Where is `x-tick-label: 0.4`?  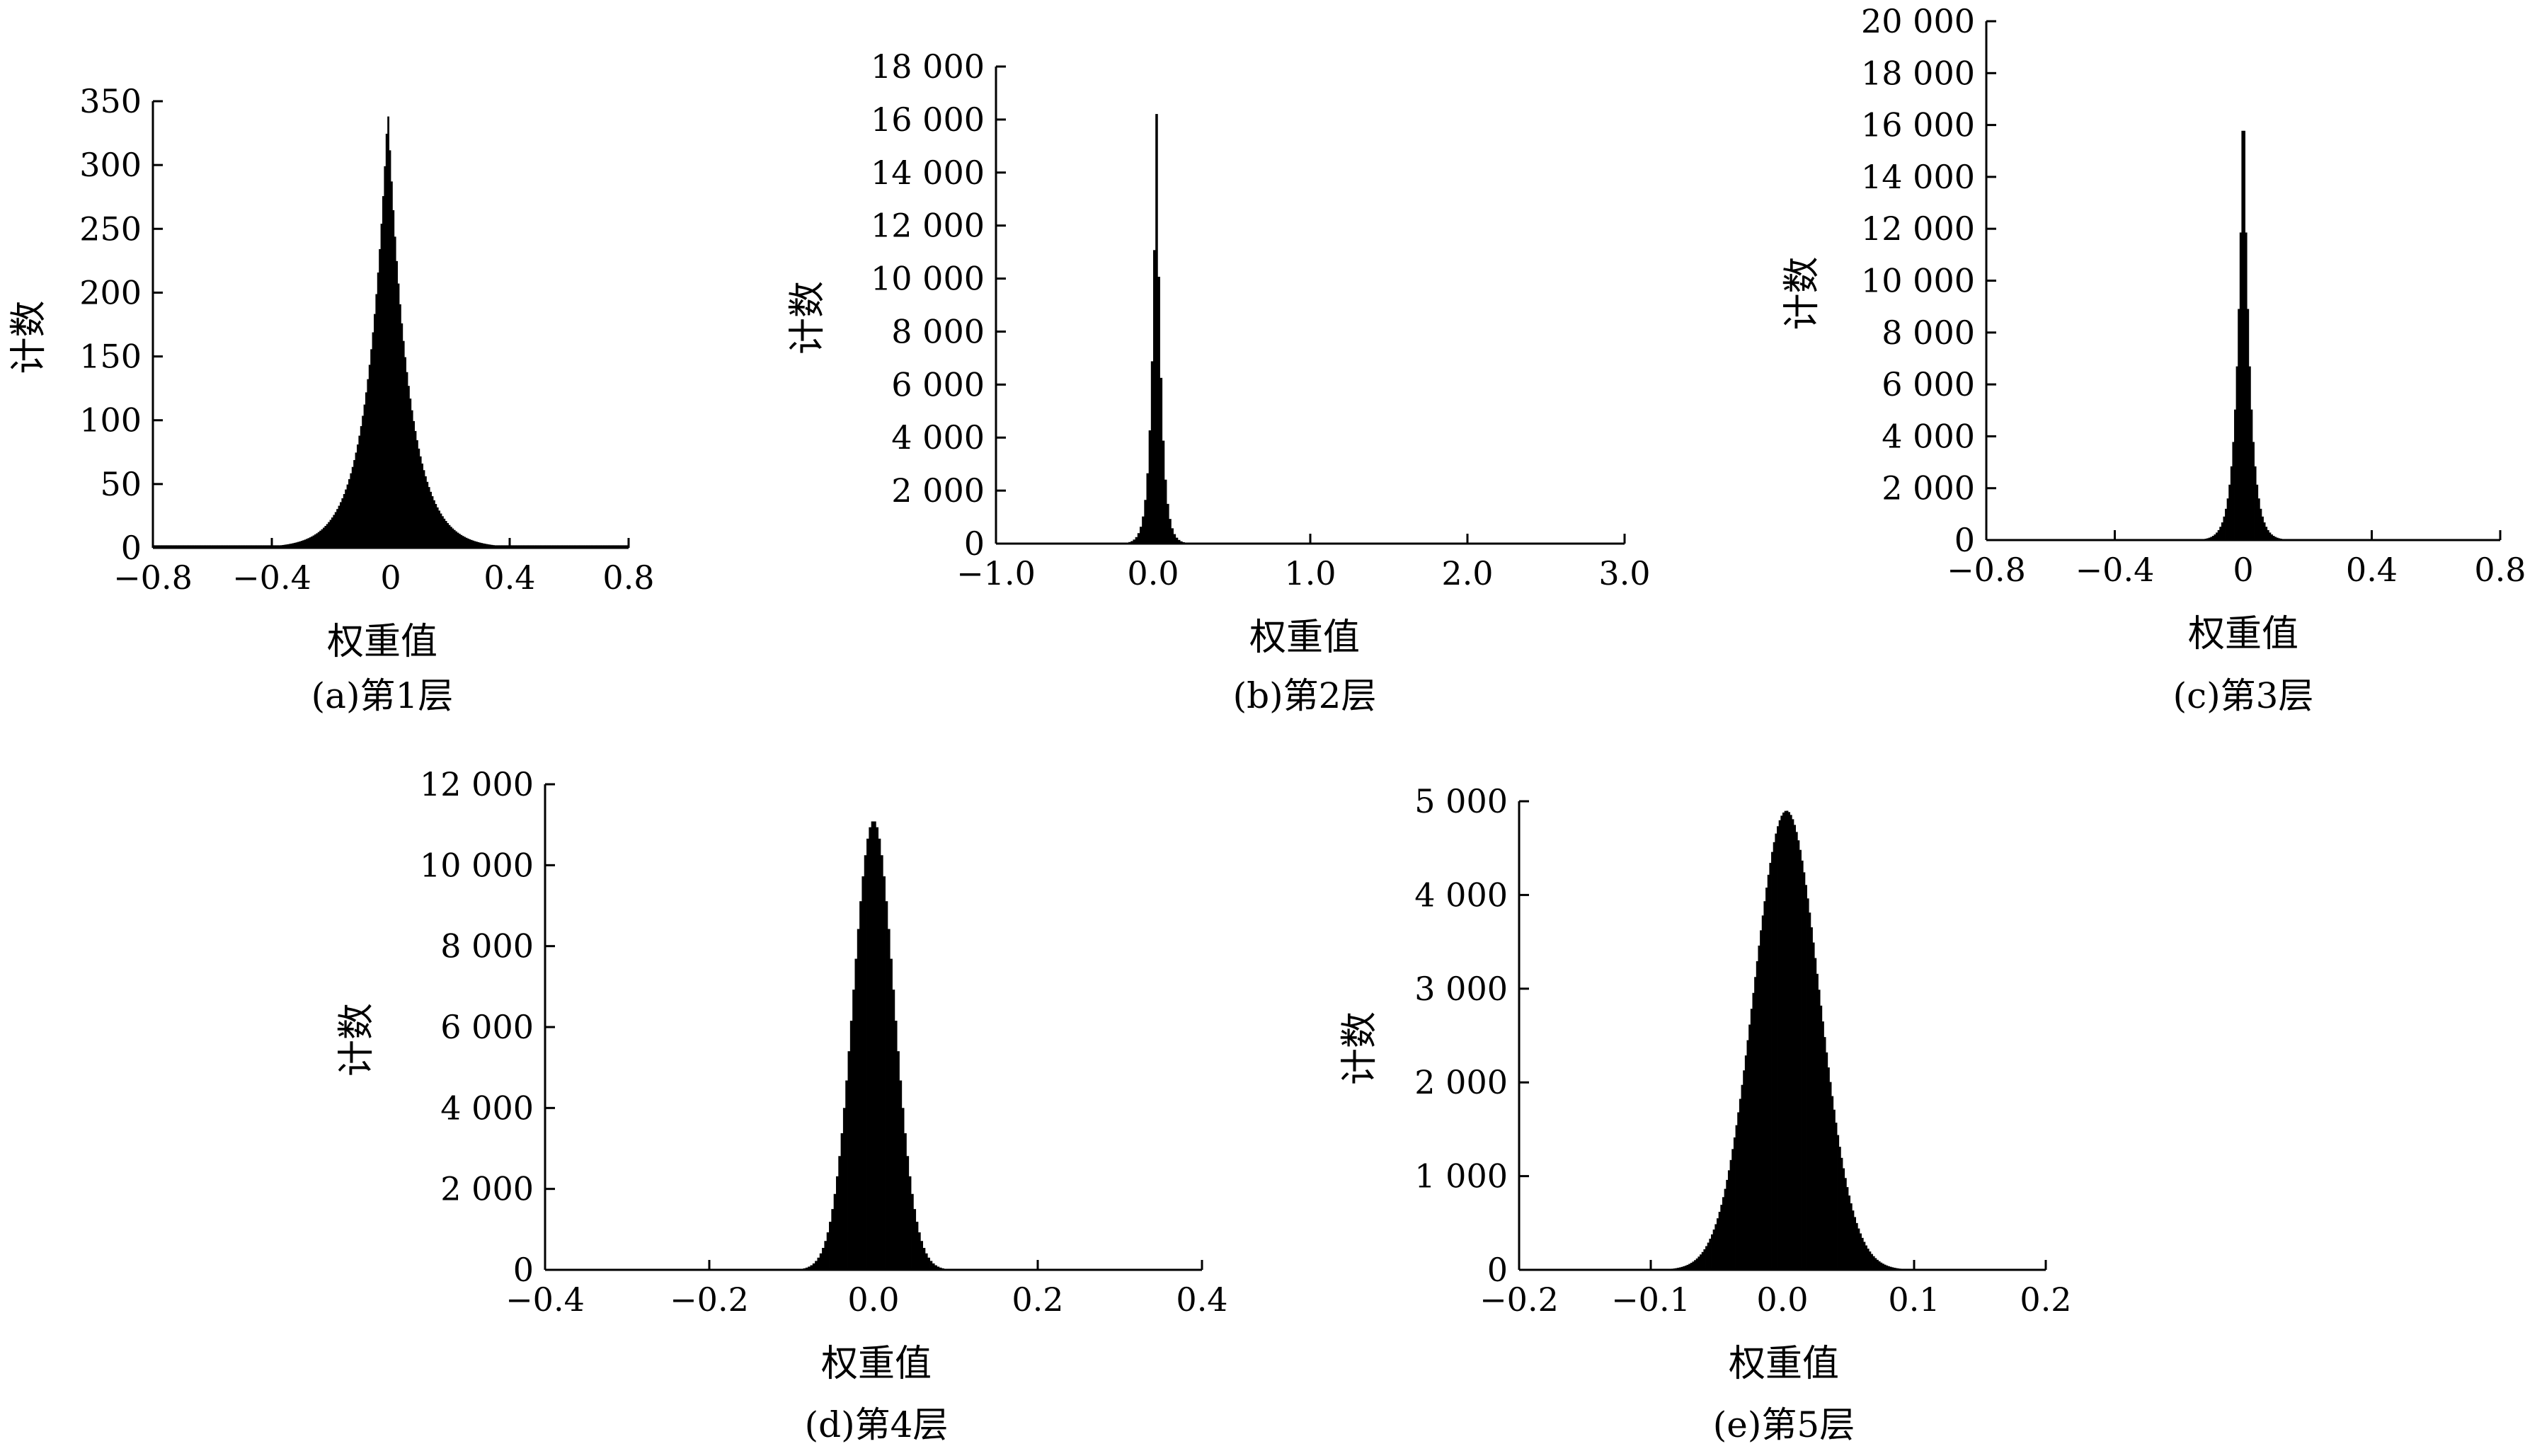
x-tick-label: 0.4 is located at coordinates (2372, 570).